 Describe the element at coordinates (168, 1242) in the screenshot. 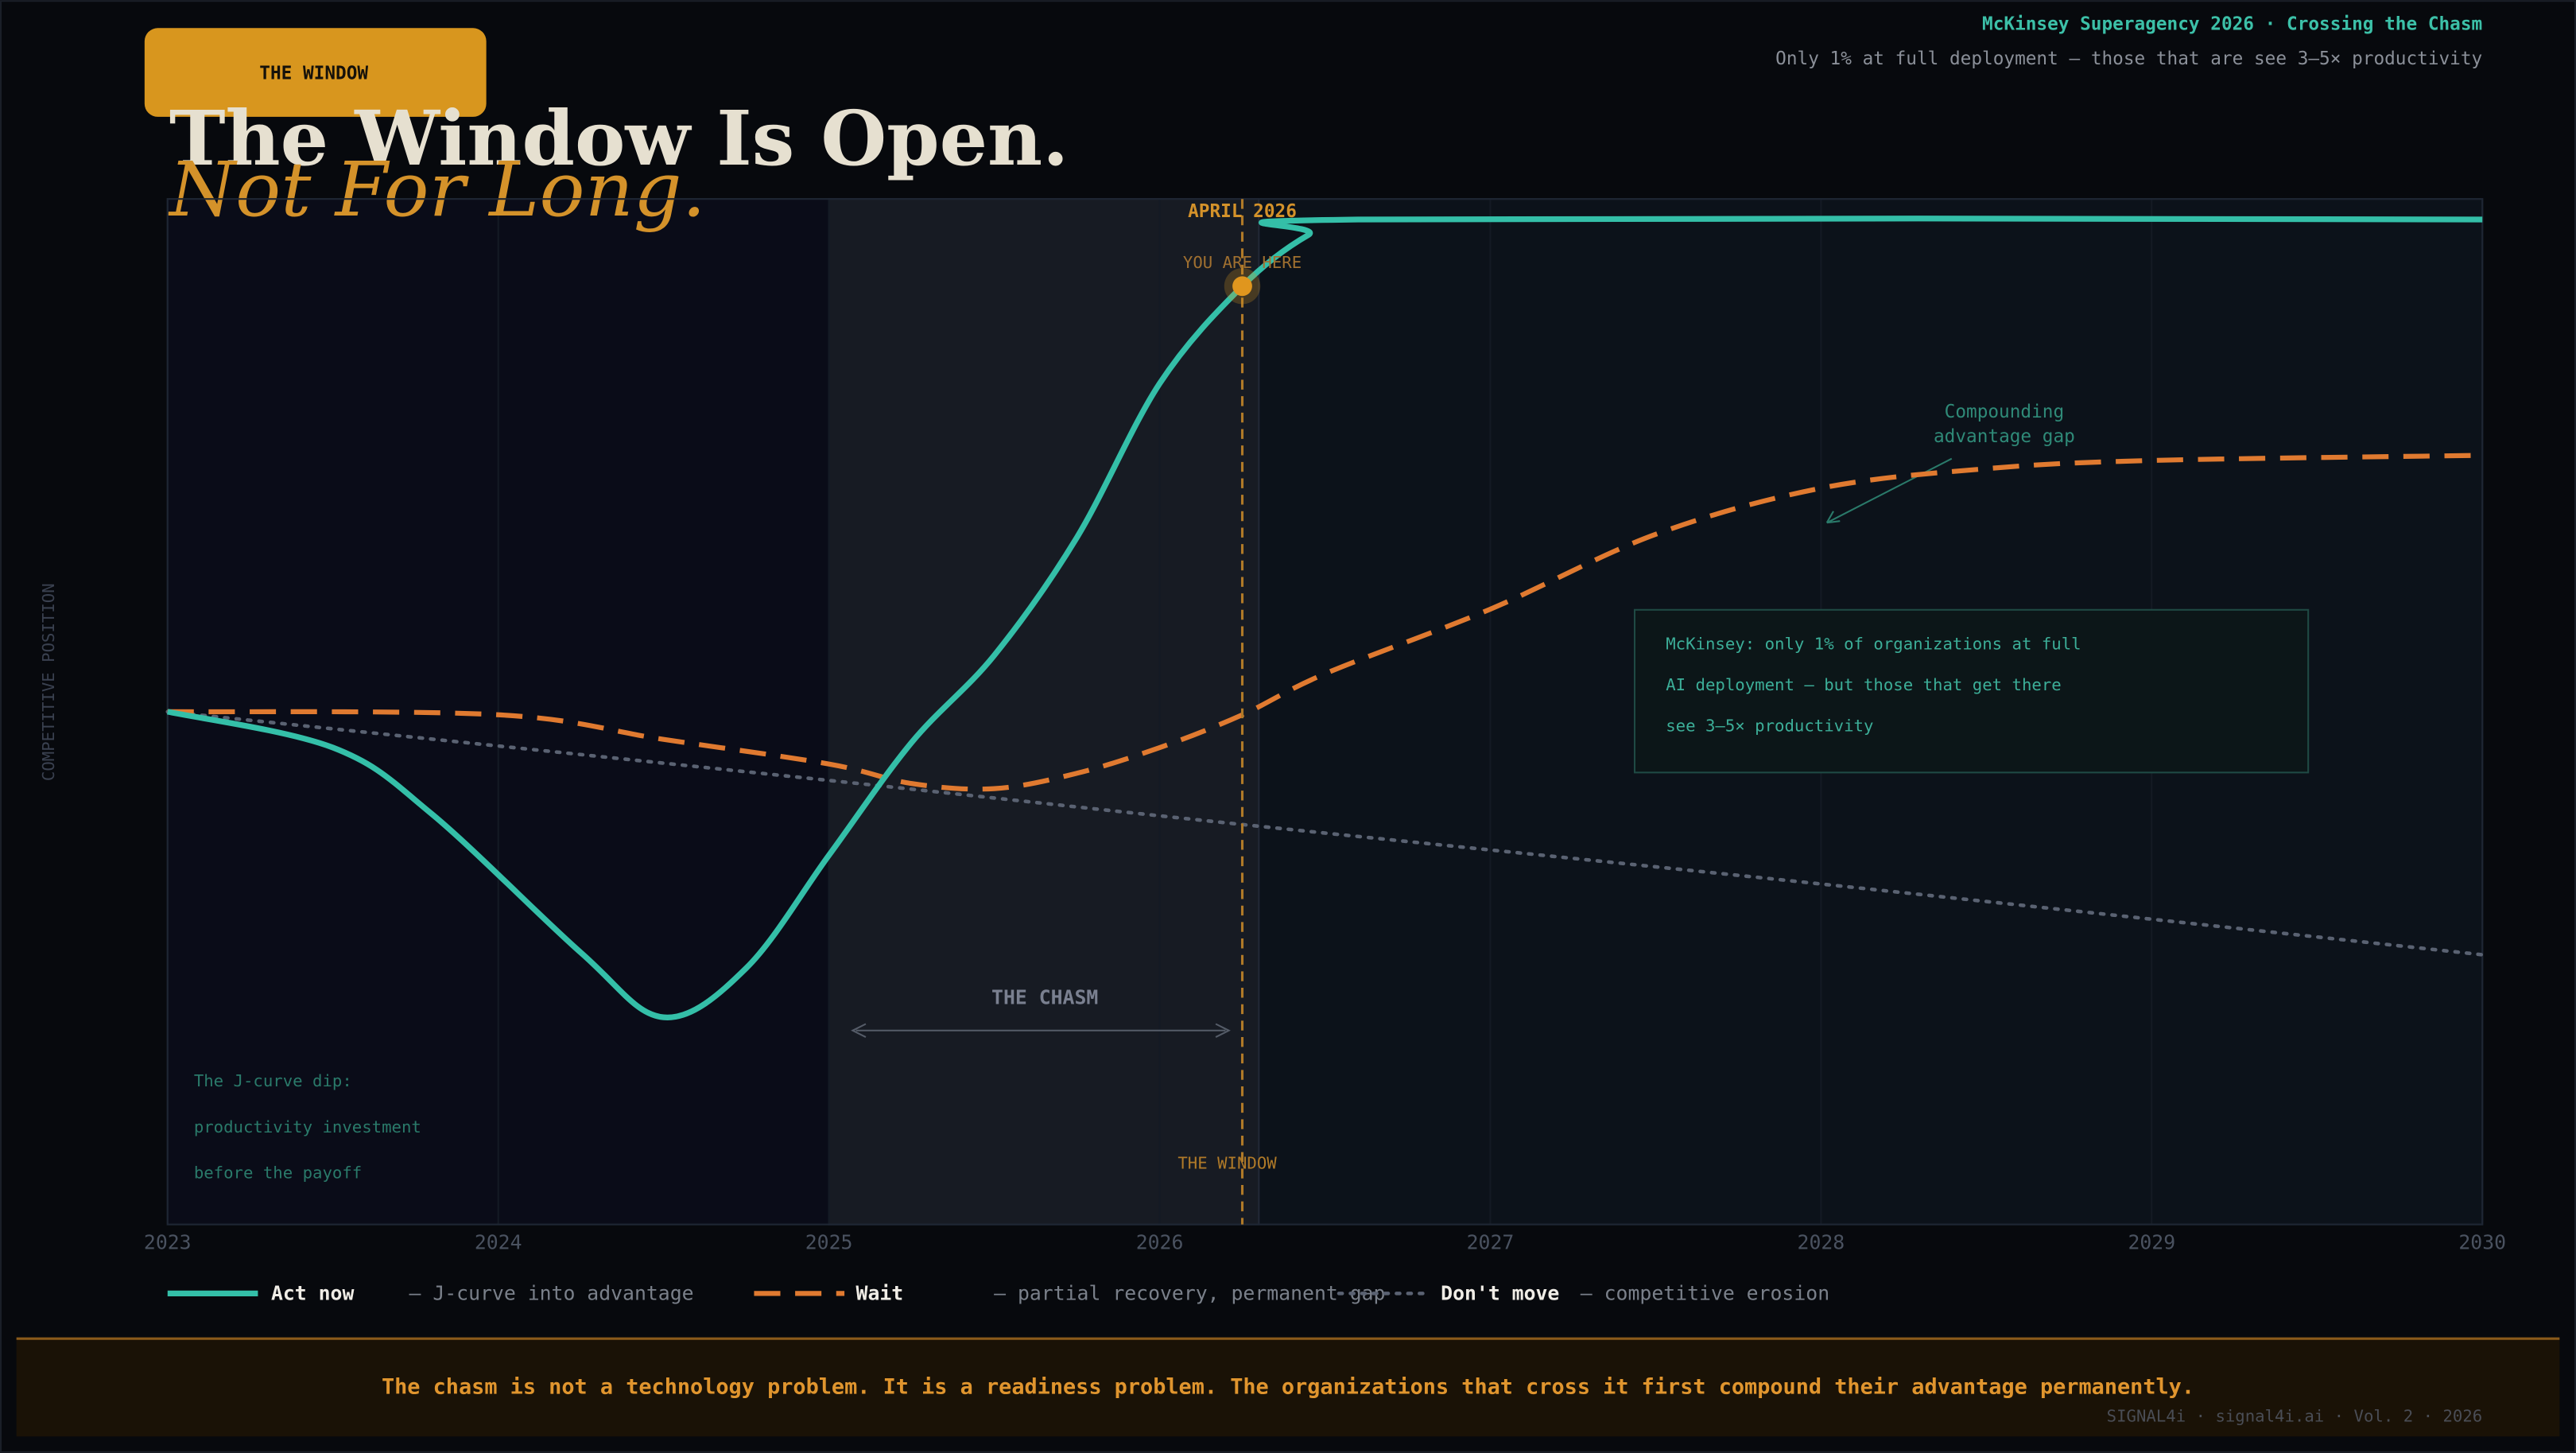

I see `x-tick-label: 2023` at that location.